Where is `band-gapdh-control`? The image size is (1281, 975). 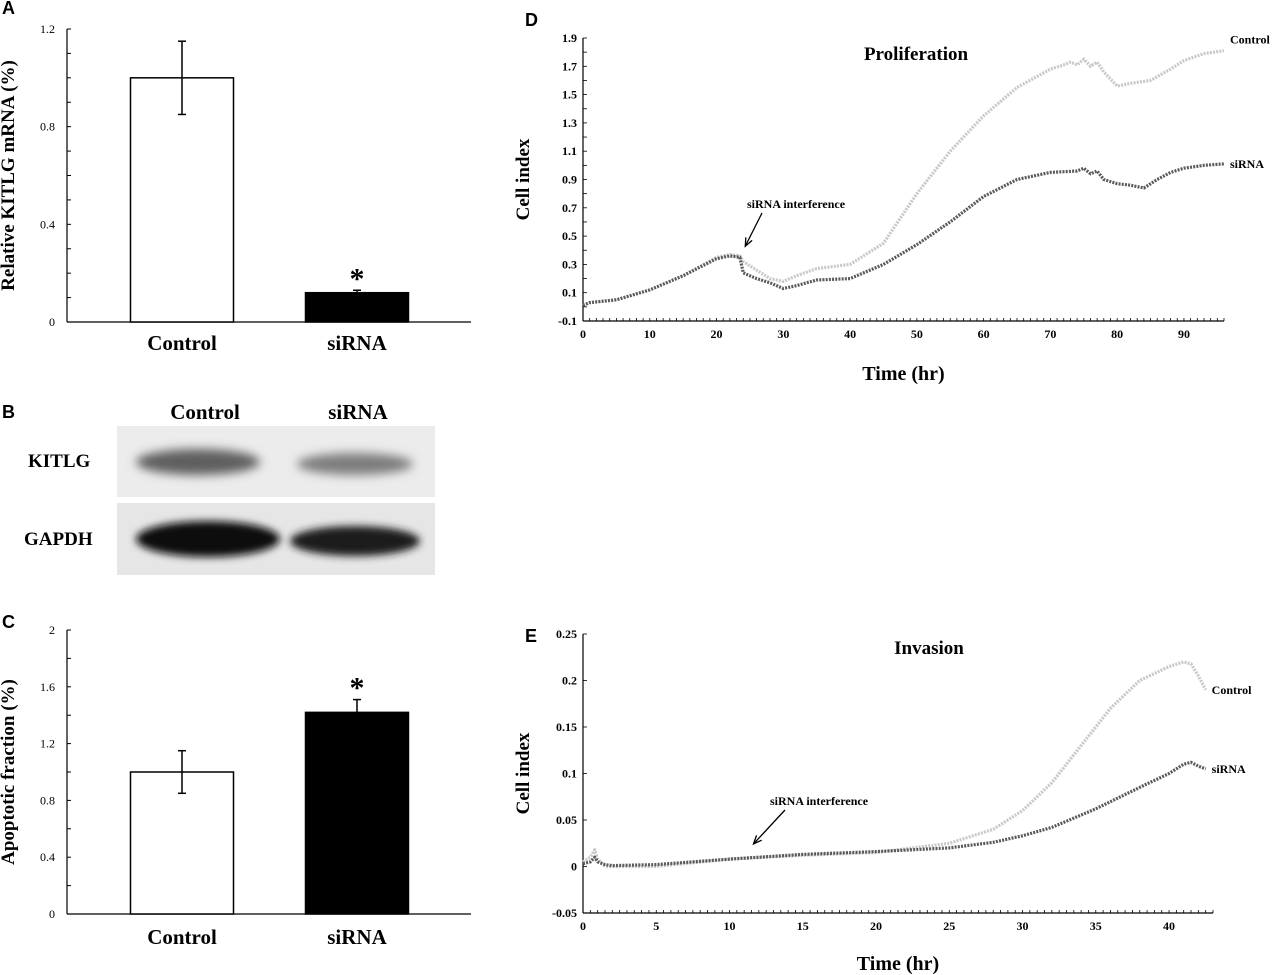
band-gapdh-control is located at coordinates (208, 539).